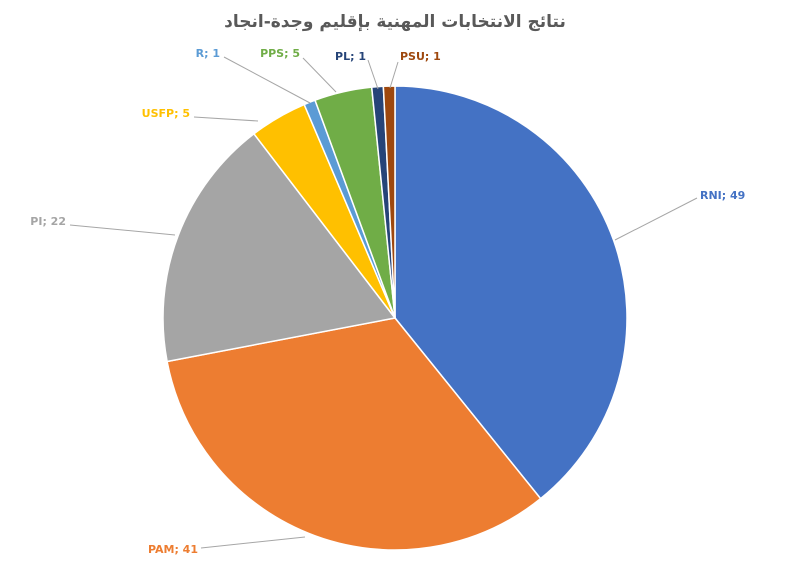  I want to click on data-label: PPS; 5, so click(280, 53).